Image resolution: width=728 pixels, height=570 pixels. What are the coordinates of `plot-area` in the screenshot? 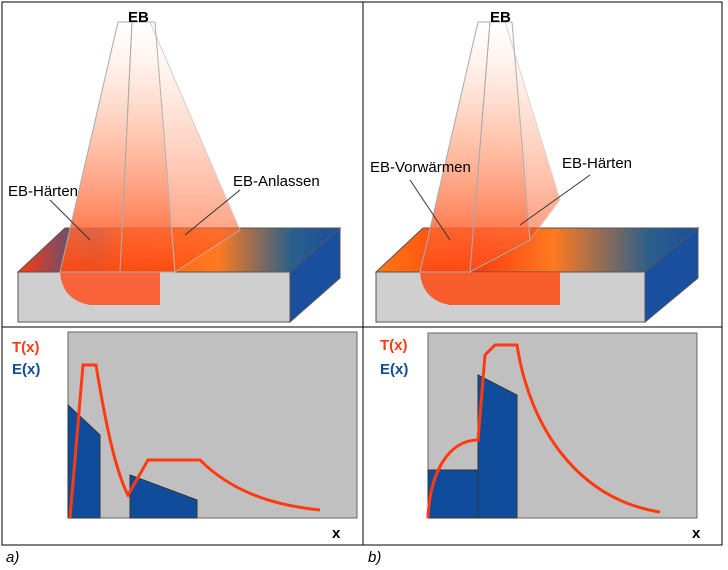 It's located at (212, 425).